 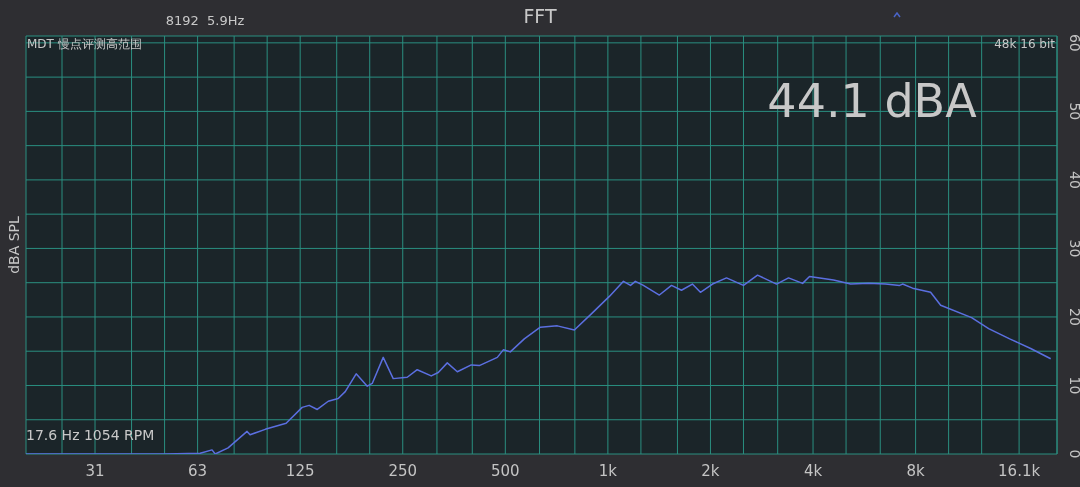 What do you see at coordinates (1073, 179) in the screenshot?
I see `y-tick-label: 40` at bounding box center [1073, 179].